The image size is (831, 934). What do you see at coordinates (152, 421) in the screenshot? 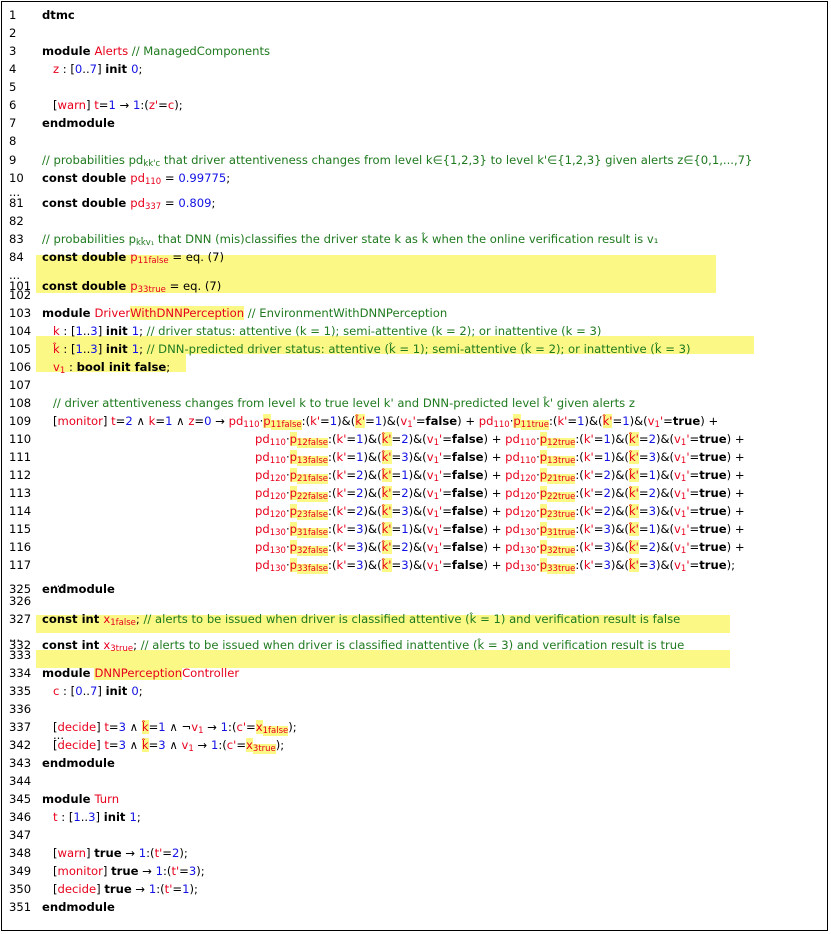
I see `code-token: k` at bounding box center [152, 421].